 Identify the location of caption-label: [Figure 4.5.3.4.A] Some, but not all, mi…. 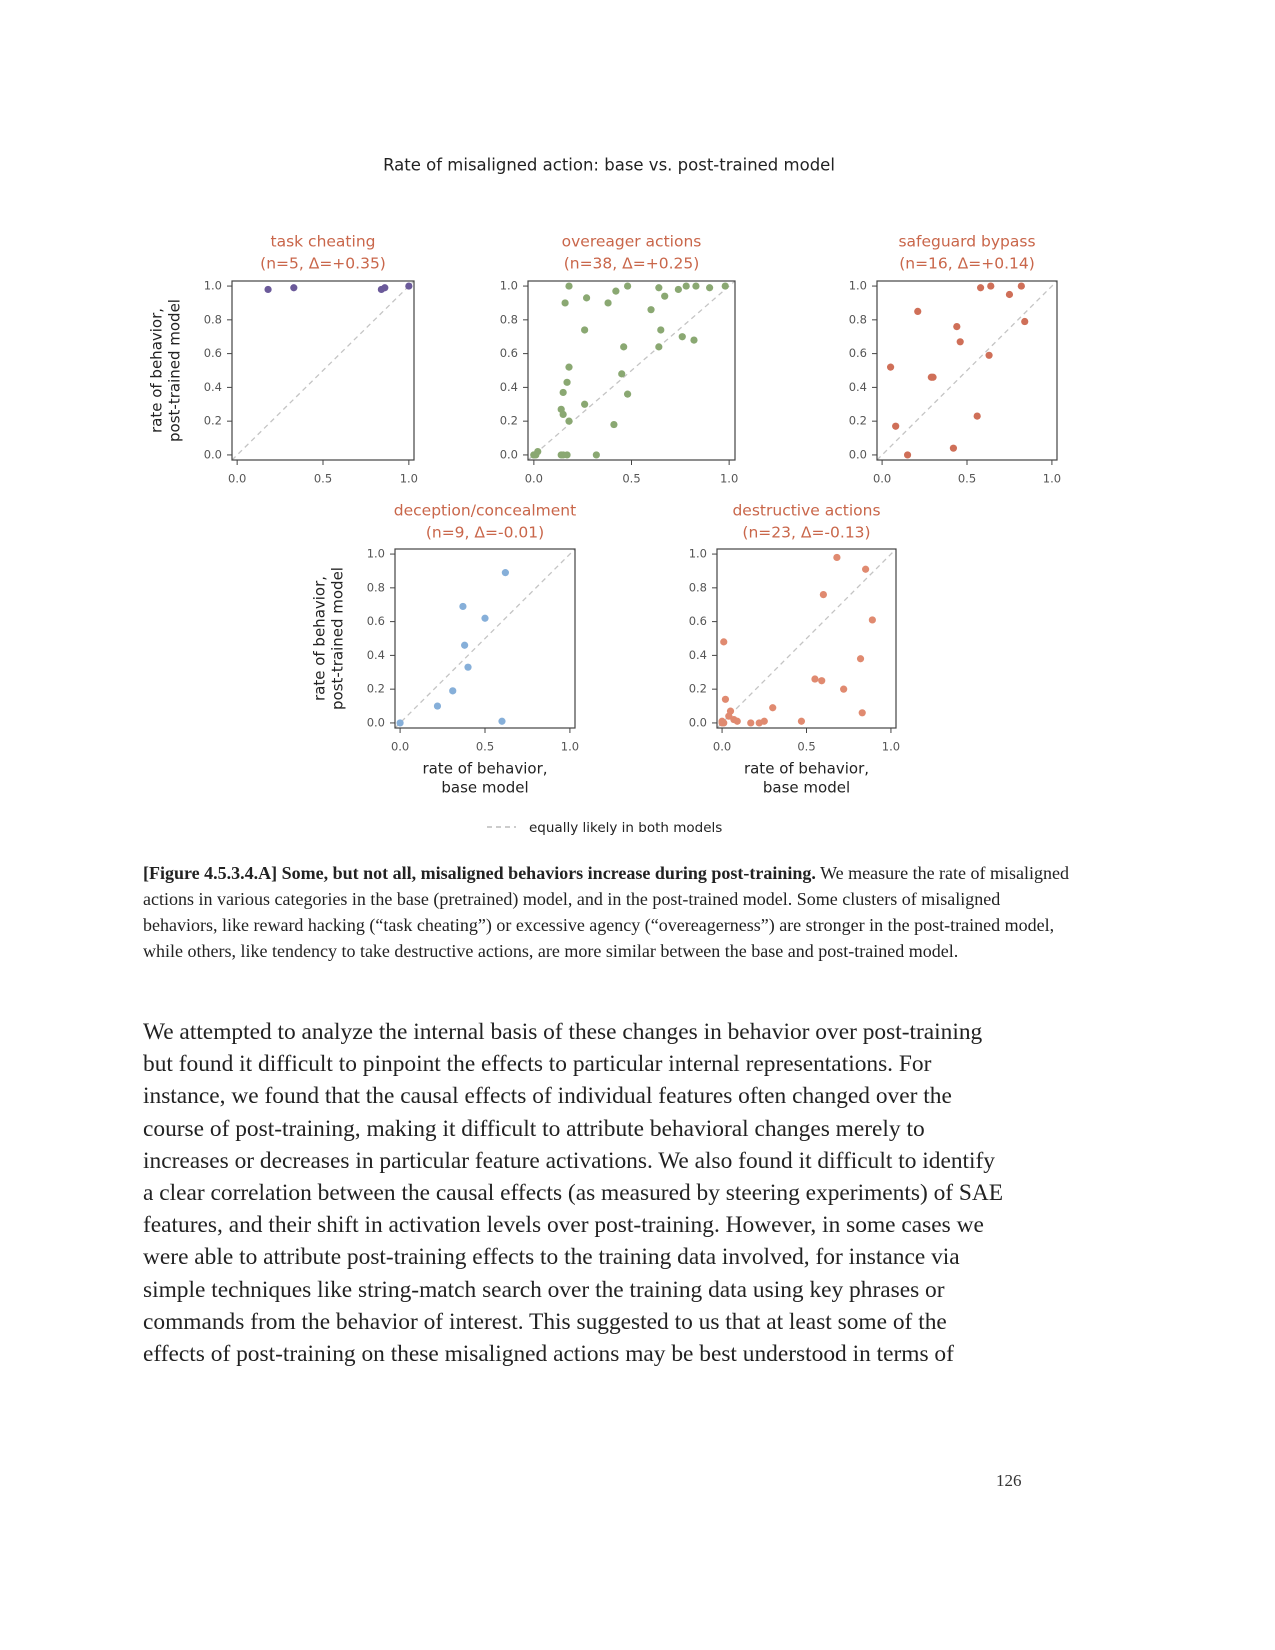
(479, 873).